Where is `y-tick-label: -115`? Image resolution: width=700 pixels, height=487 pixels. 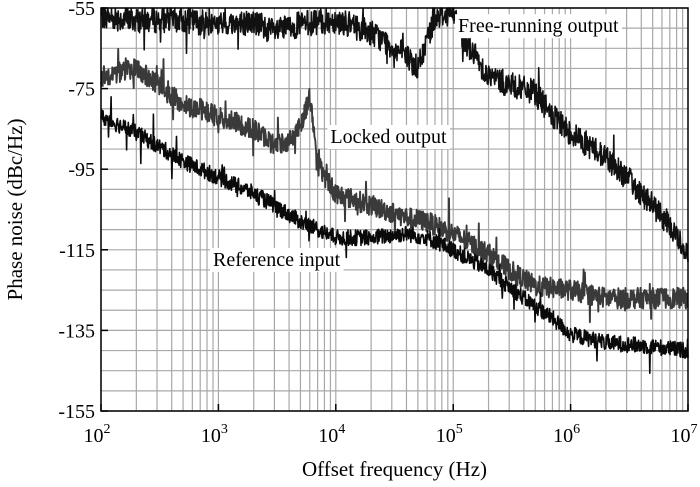
y-tick-label: -115 is located at coordinates (77, 251).